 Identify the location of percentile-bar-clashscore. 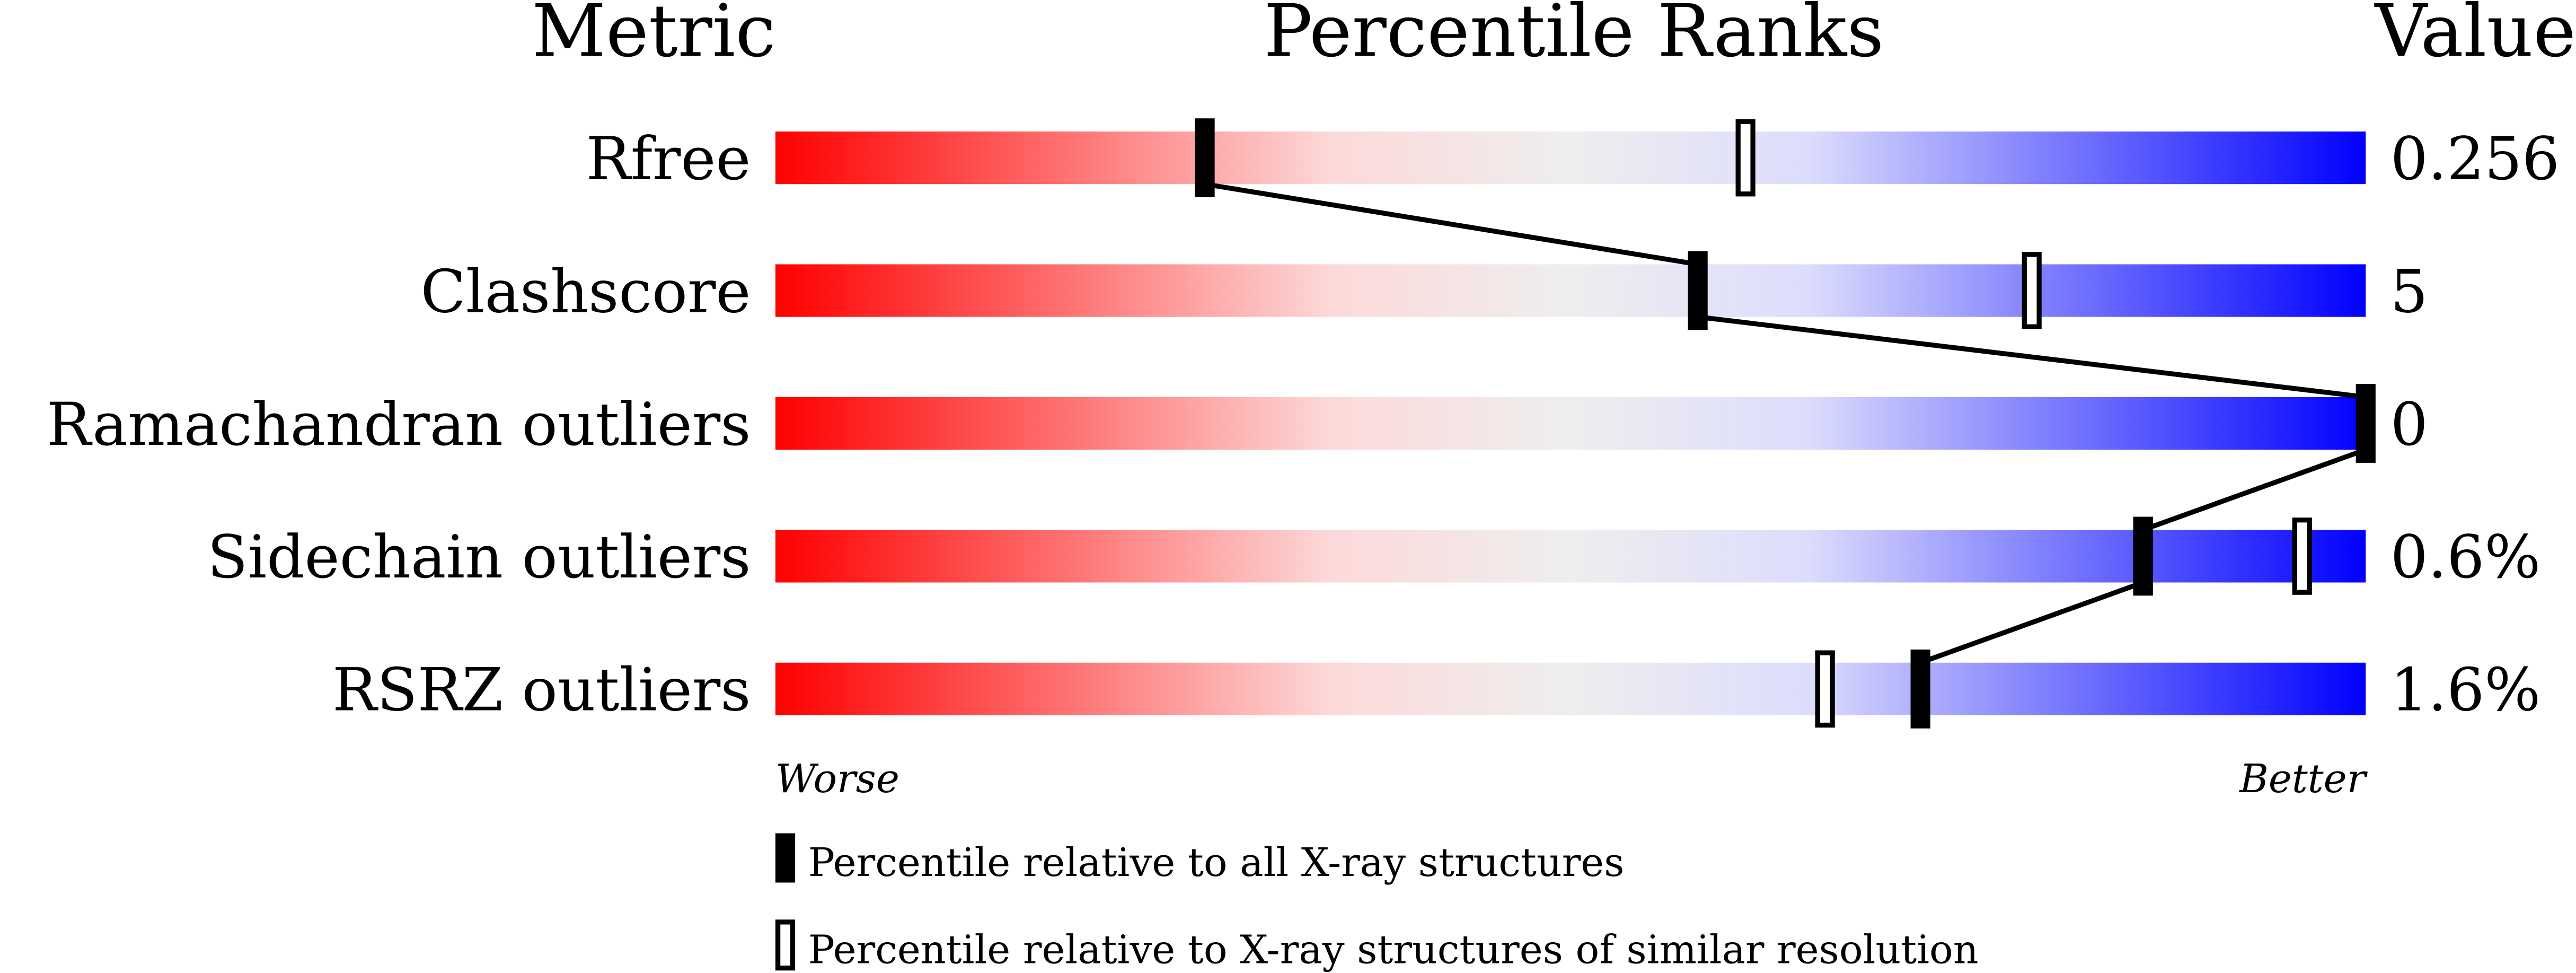
(1570, 290).